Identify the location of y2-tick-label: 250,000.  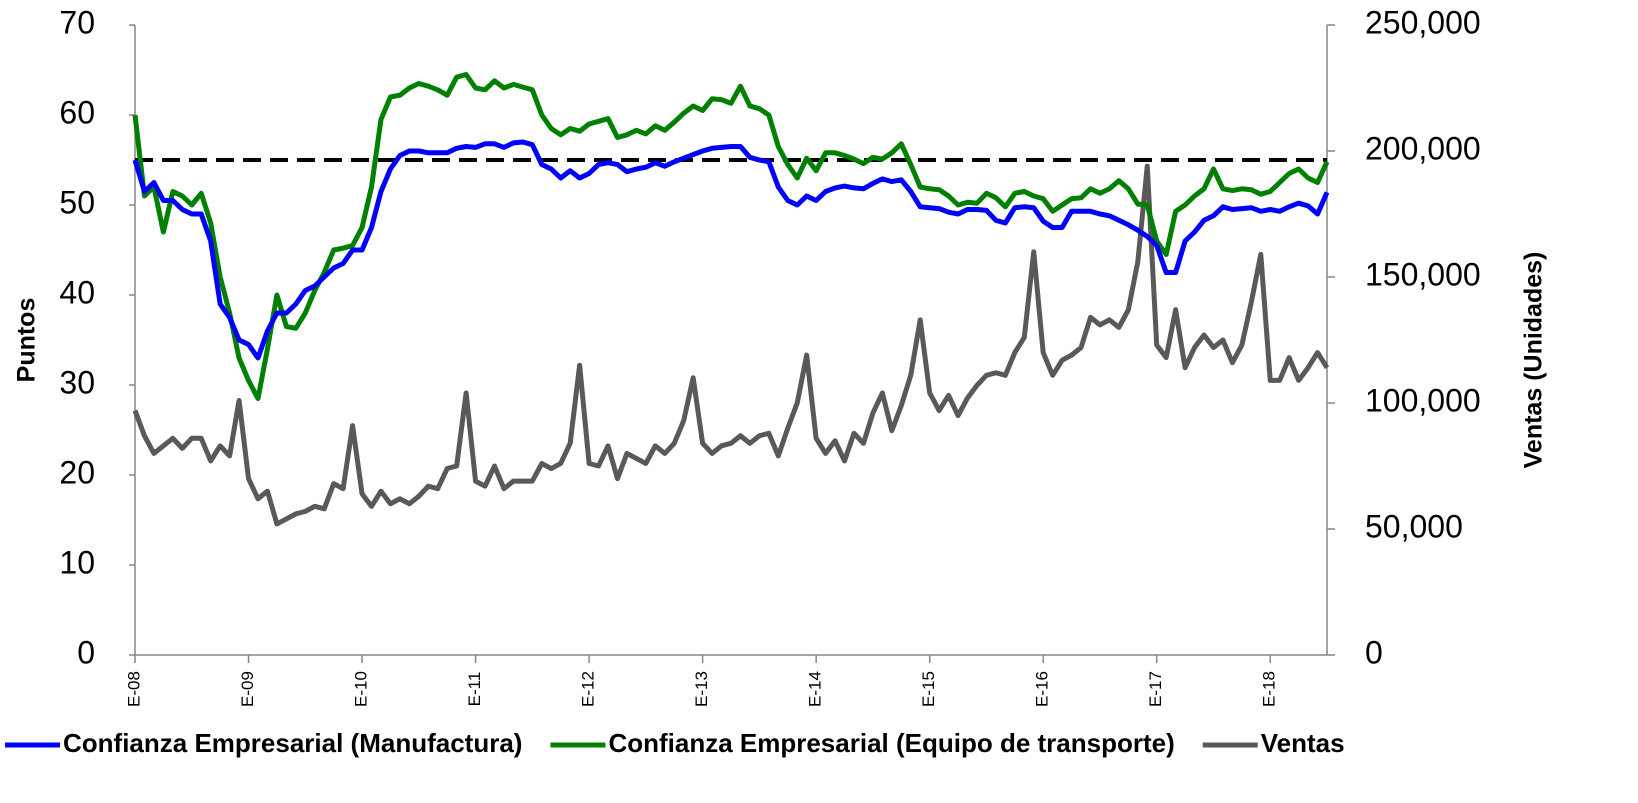
(1423, 22).